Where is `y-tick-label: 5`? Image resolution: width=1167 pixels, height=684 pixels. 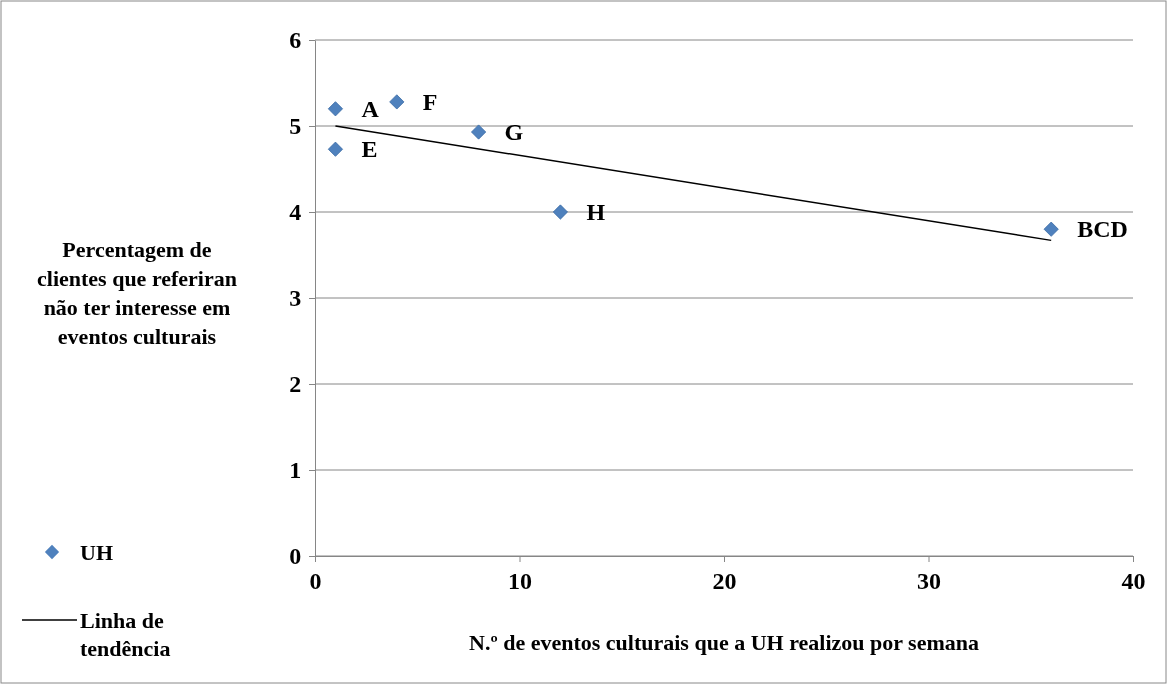 y-tick-label: 5 is located at coordinates (295, 126).